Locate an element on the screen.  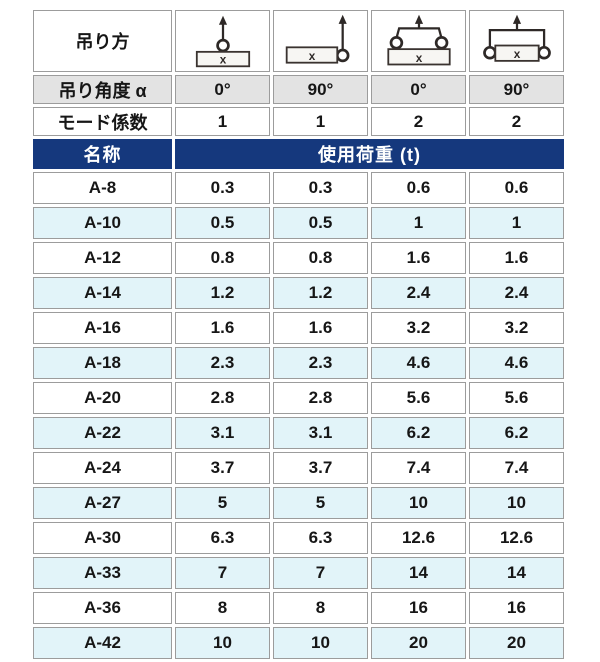
table-row: A-27 5 5 10 10 is located at coordinates (298, 503).